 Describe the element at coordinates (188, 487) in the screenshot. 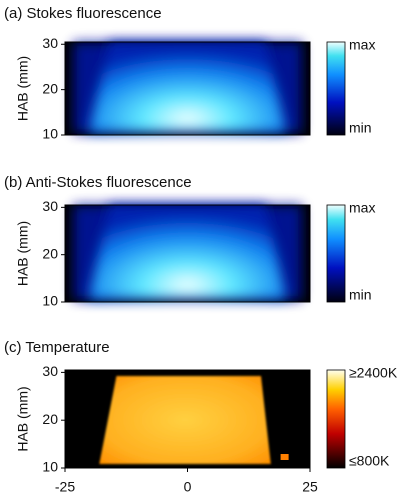

I see `x-tick-label: 0` at that location.